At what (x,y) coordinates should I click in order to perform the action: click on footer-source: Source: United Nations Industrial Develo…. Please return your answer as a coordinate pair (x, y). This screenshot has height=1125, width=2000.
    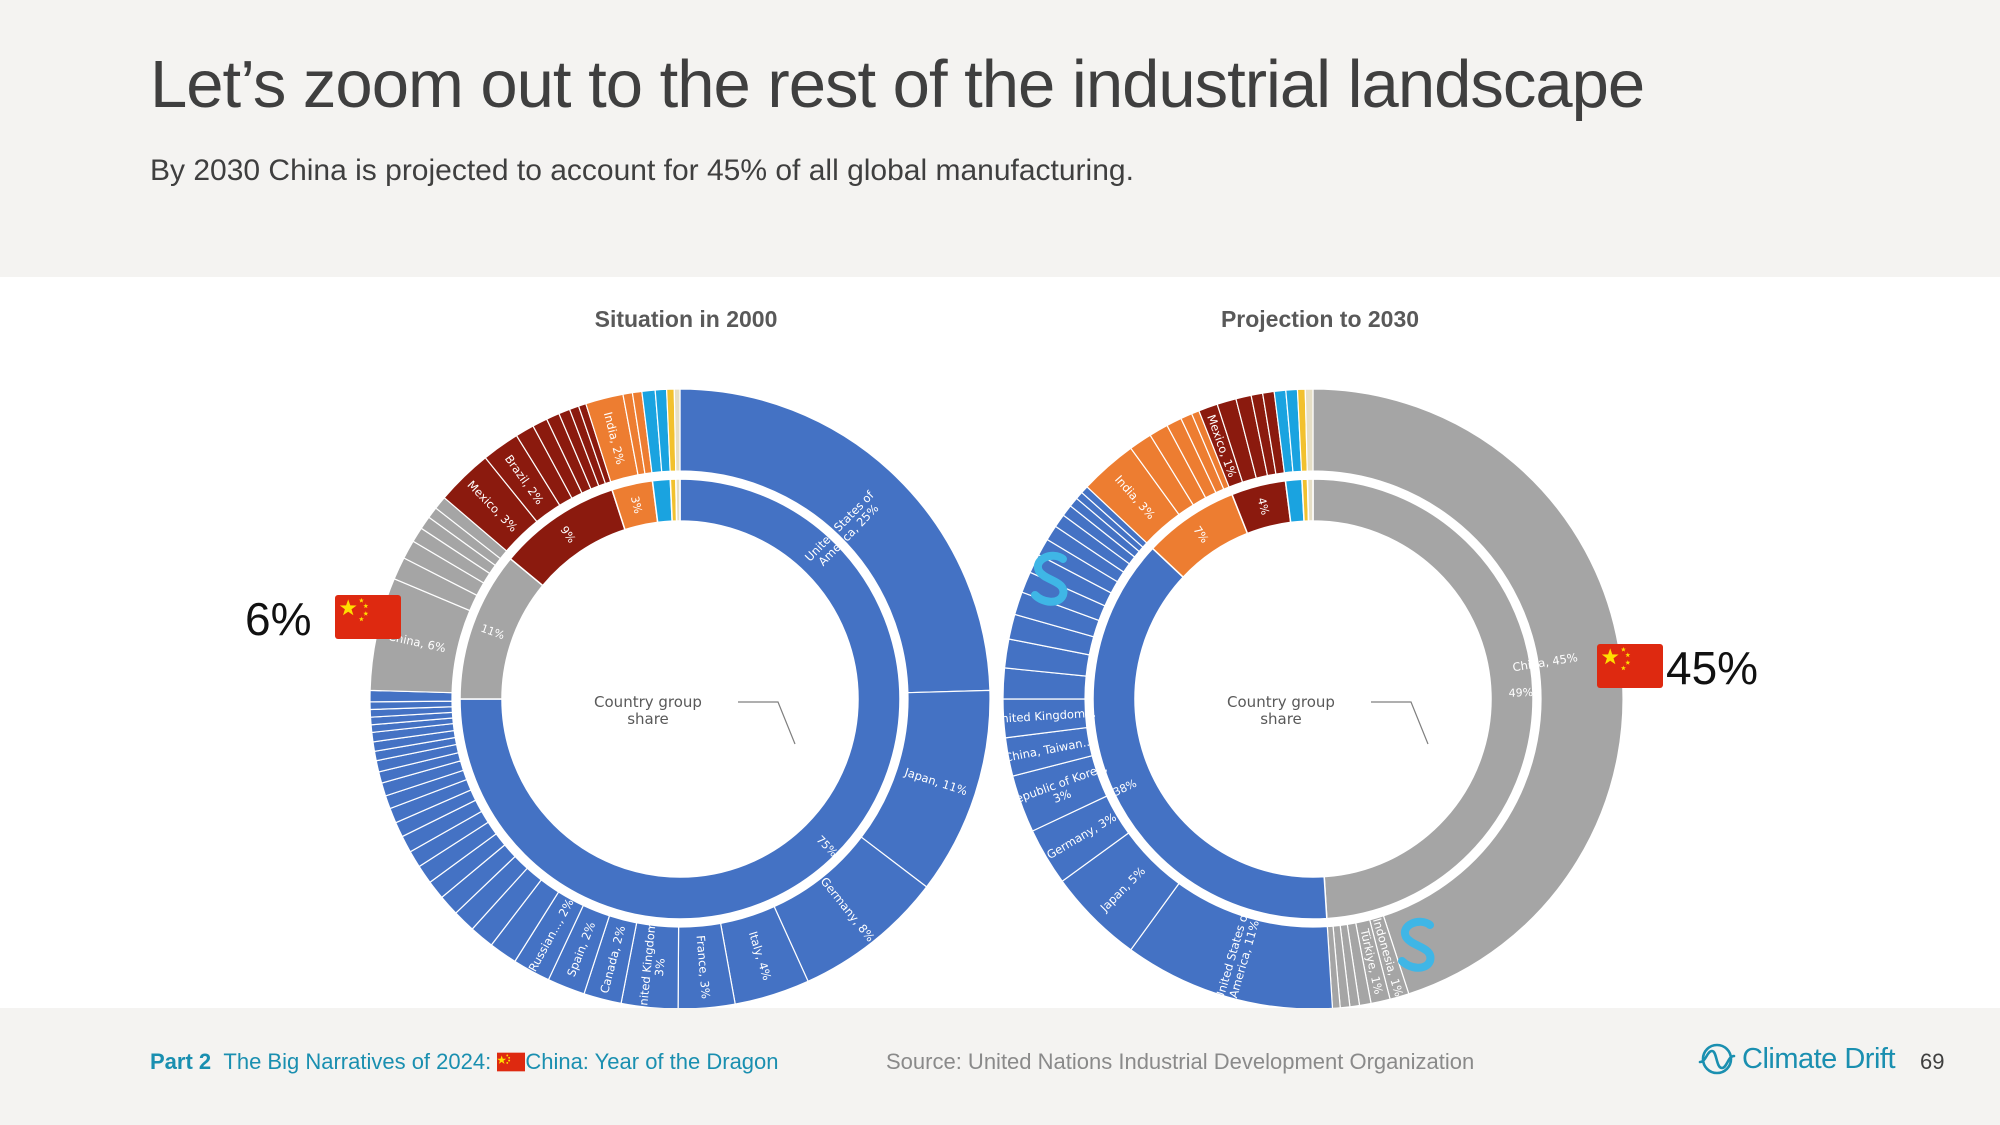
    Looking at the image, I should click on (1180, 1061).